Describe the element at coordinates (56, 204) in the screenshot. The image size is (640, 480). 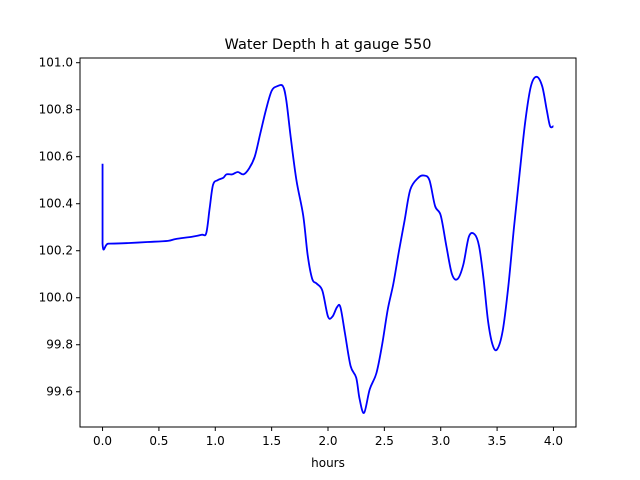
I see `y-tick-label: 100.4` at that location.